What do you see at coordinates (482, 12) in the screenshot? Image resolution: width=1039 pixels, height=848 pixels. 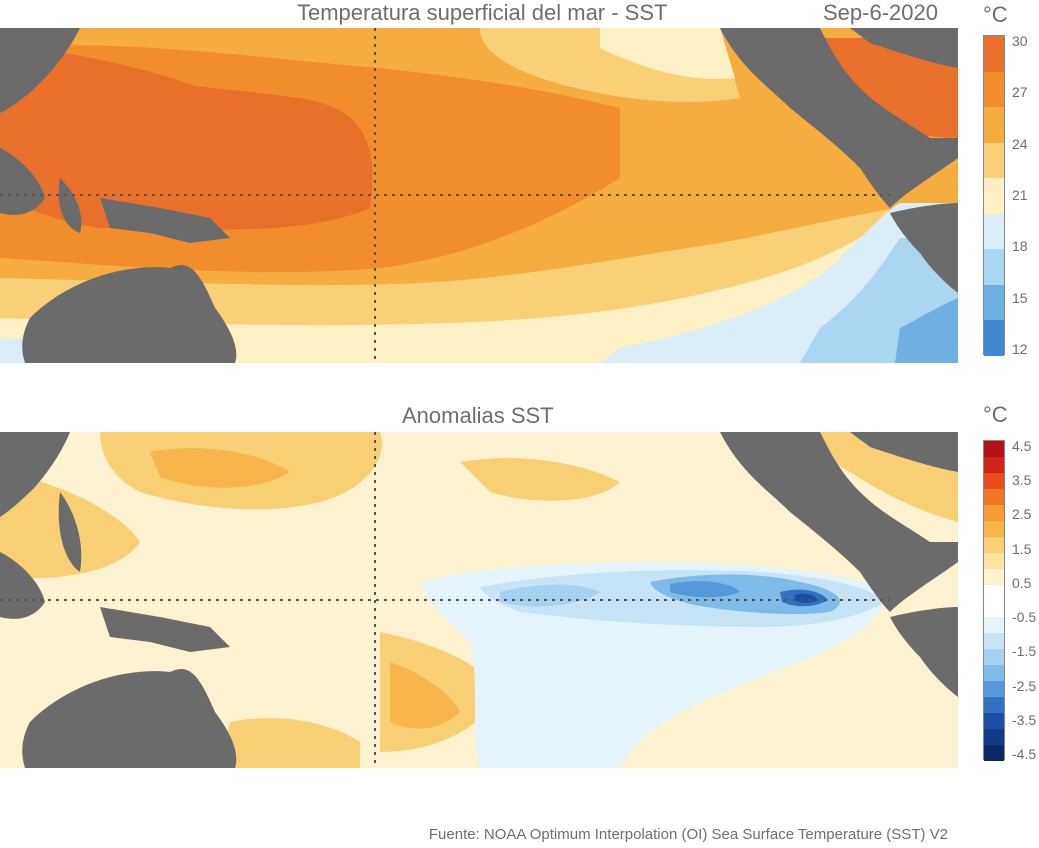 I see `sst-title: Temperatura superficial del mar - SST` at bounding box center [482, 12].